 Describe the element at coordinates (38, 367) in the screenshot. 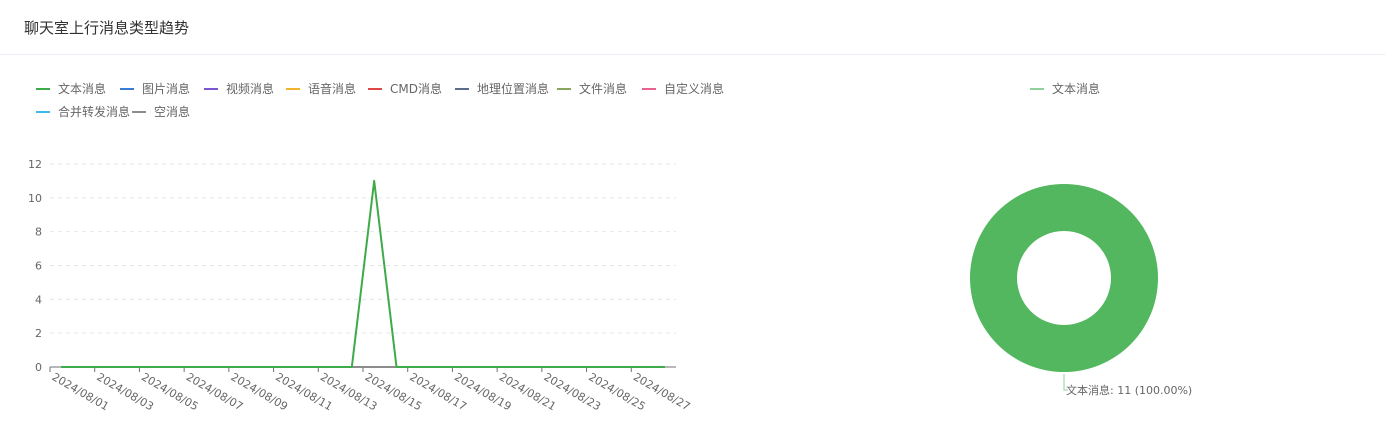

I see `y-tick-label: 0` at that location.